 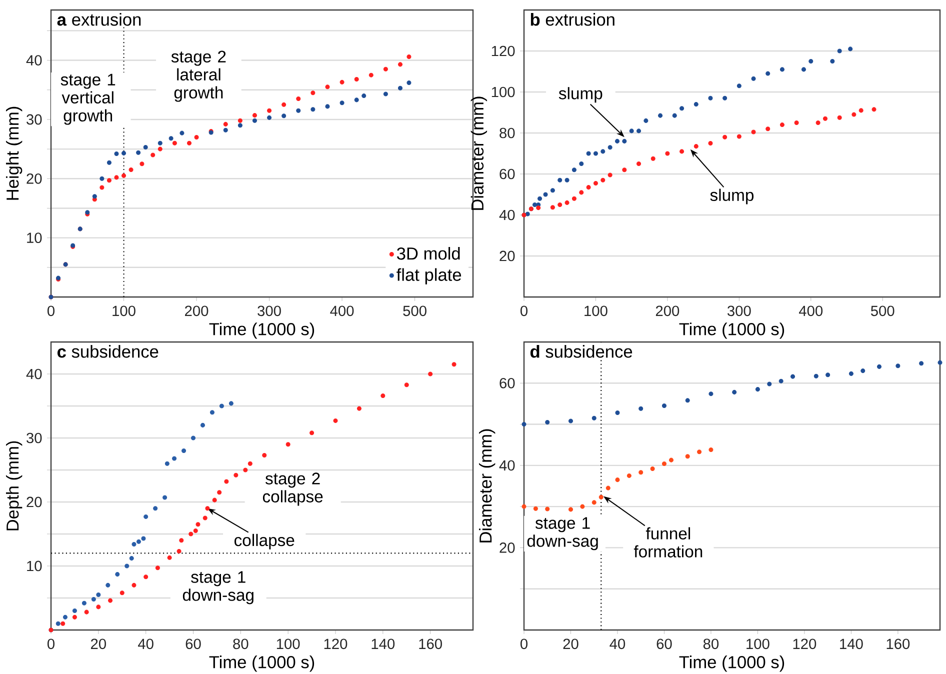 I want to click on y-tick-label: 120, so click(x=503, y=51).